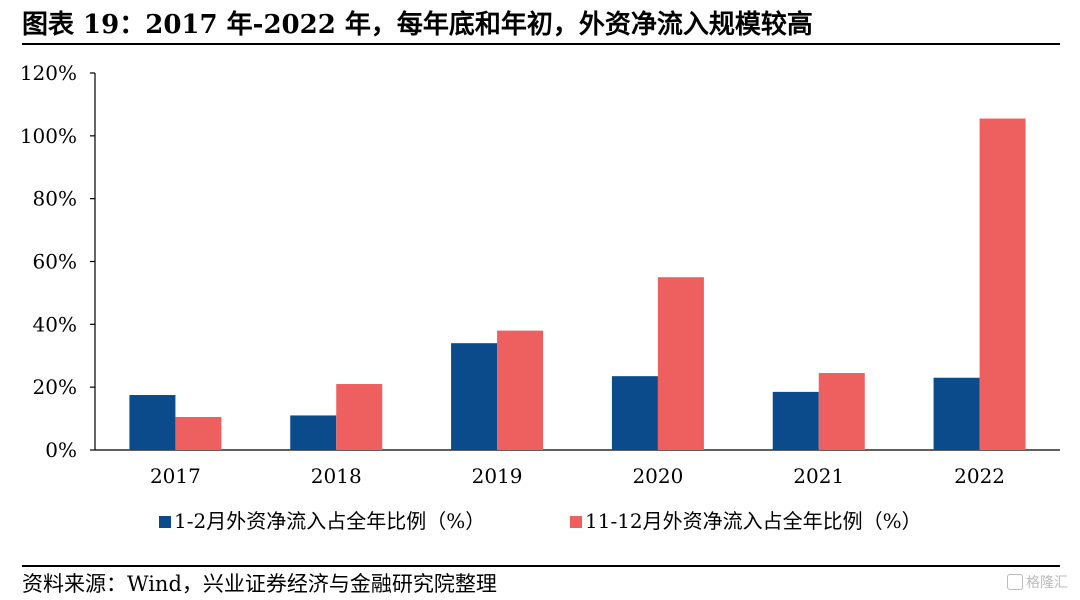  Describe the element at coordinates (497, 476) in the screenshot. I see `x-tick-label: 2019` at that location.